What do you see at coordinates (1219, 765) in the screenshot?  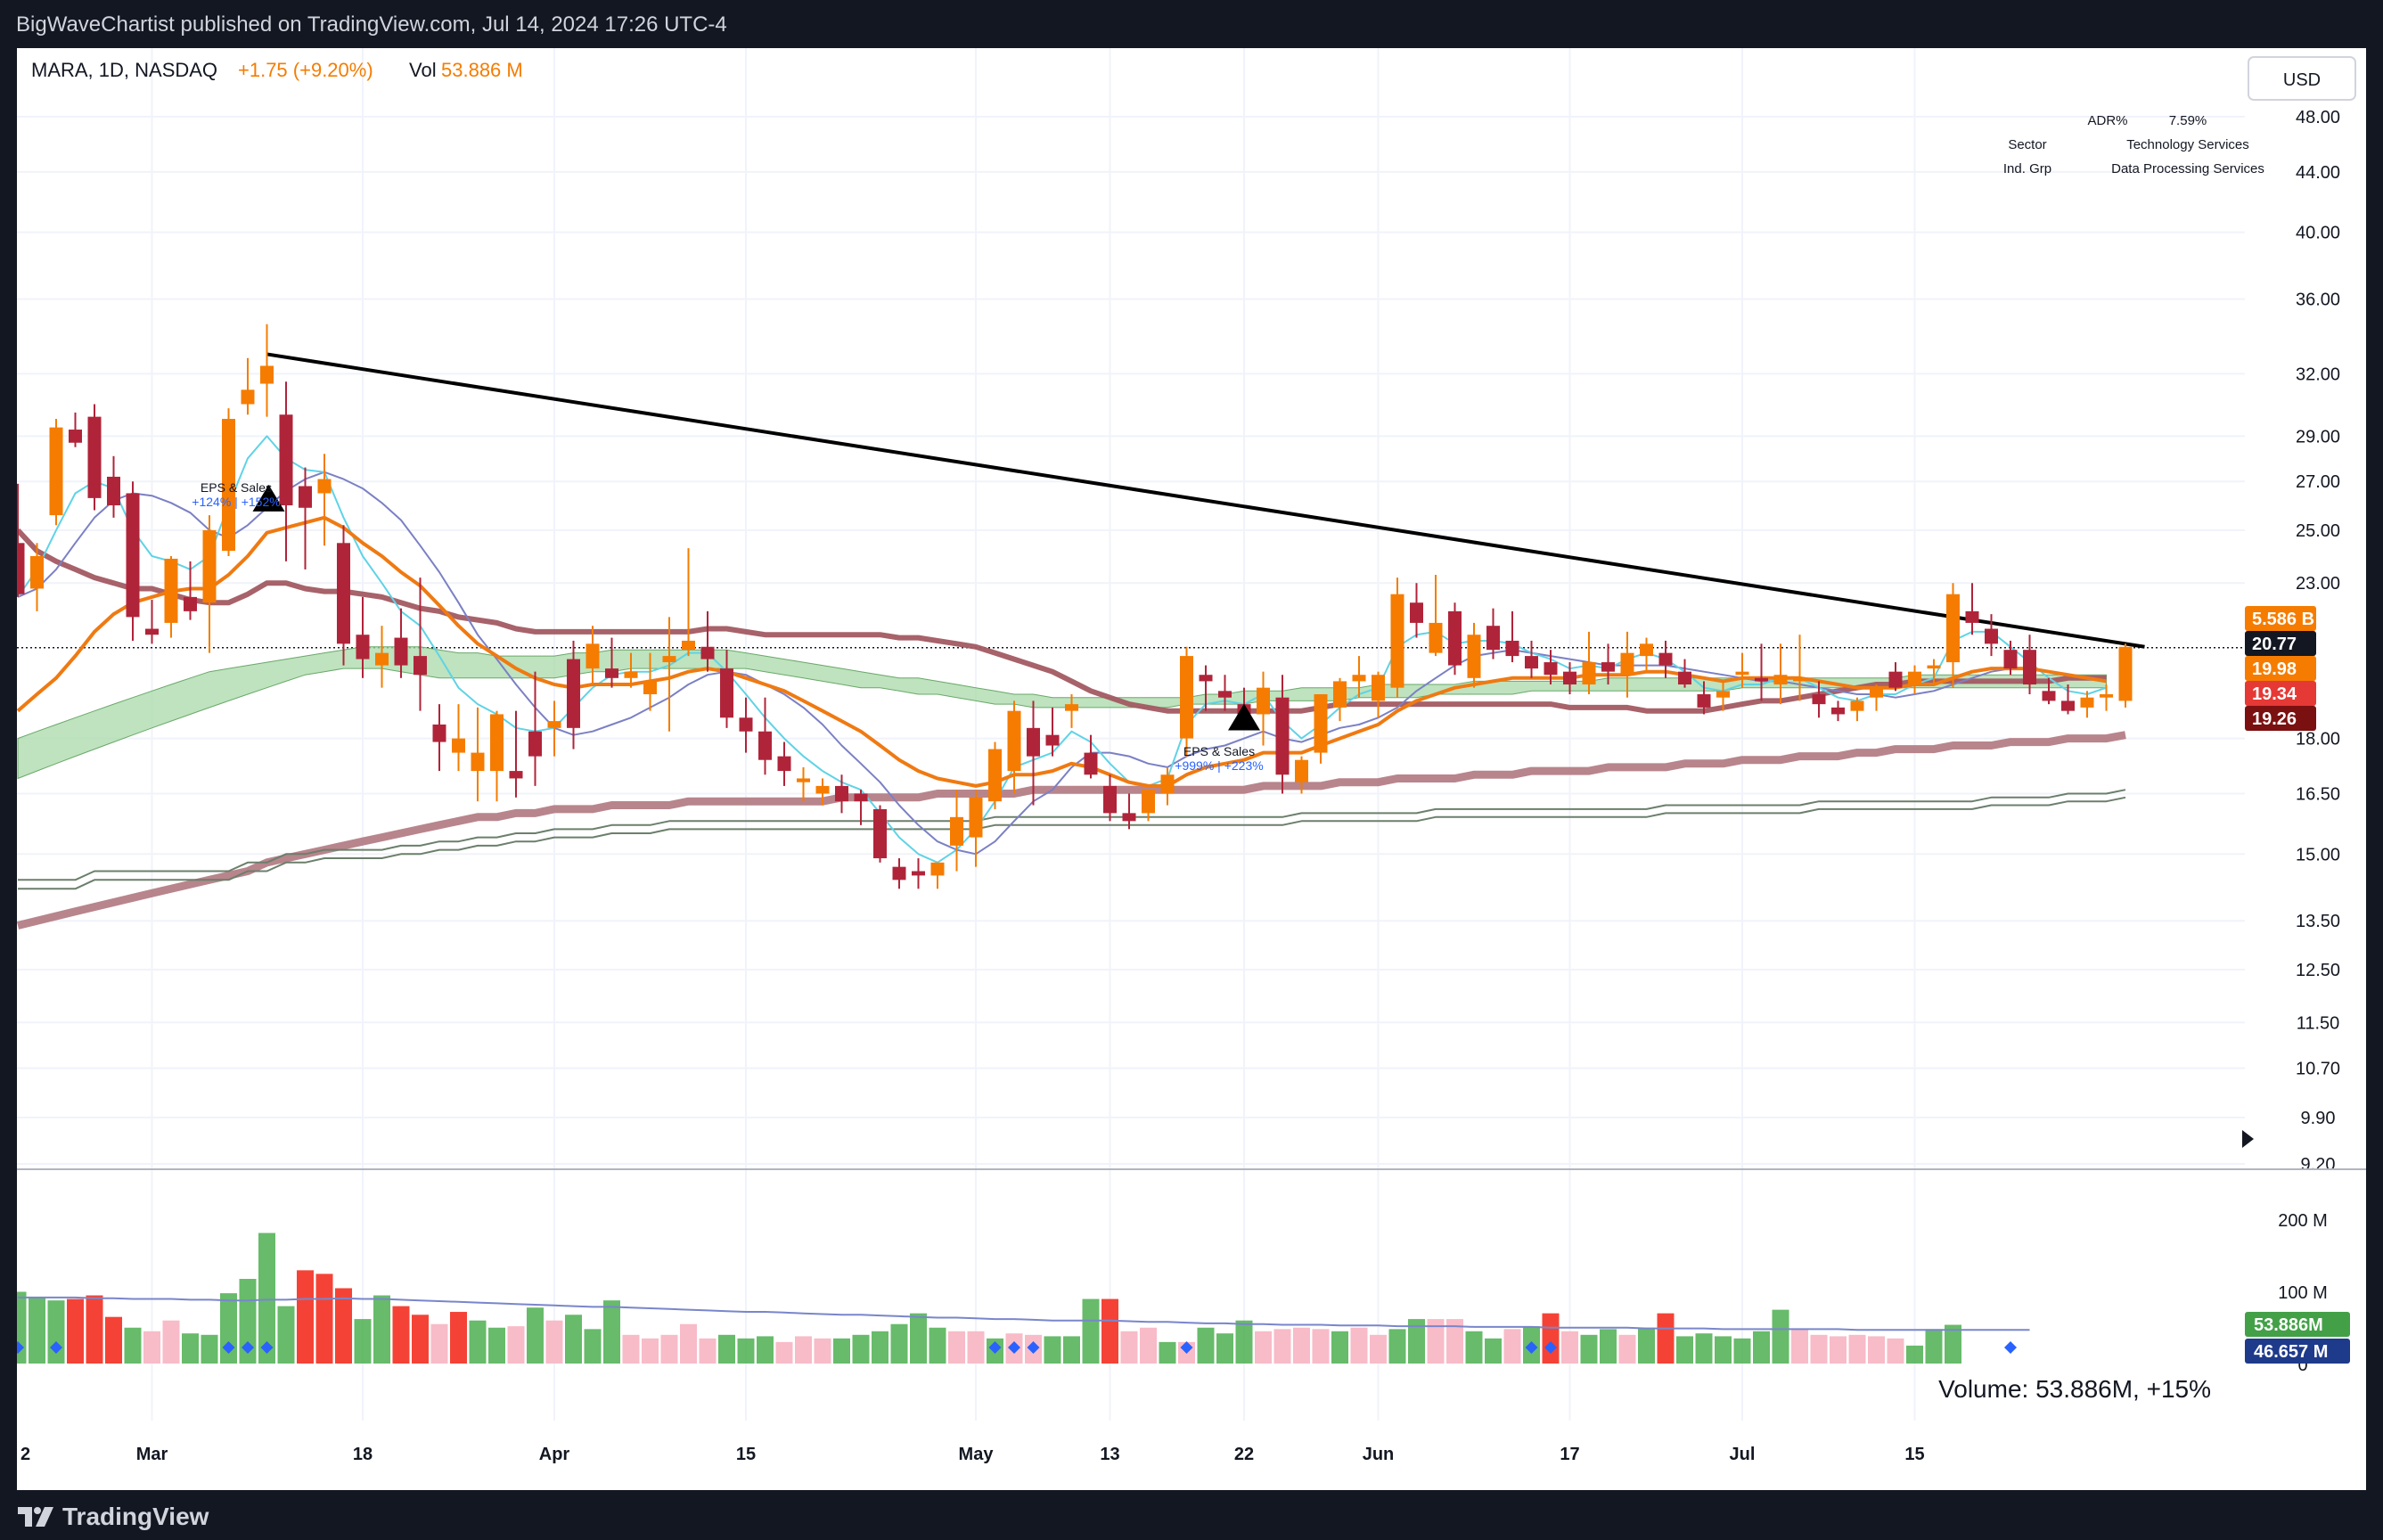 I see `earnings-label-2-detail: +999% | +223%` at bounding box center [1219, 765].